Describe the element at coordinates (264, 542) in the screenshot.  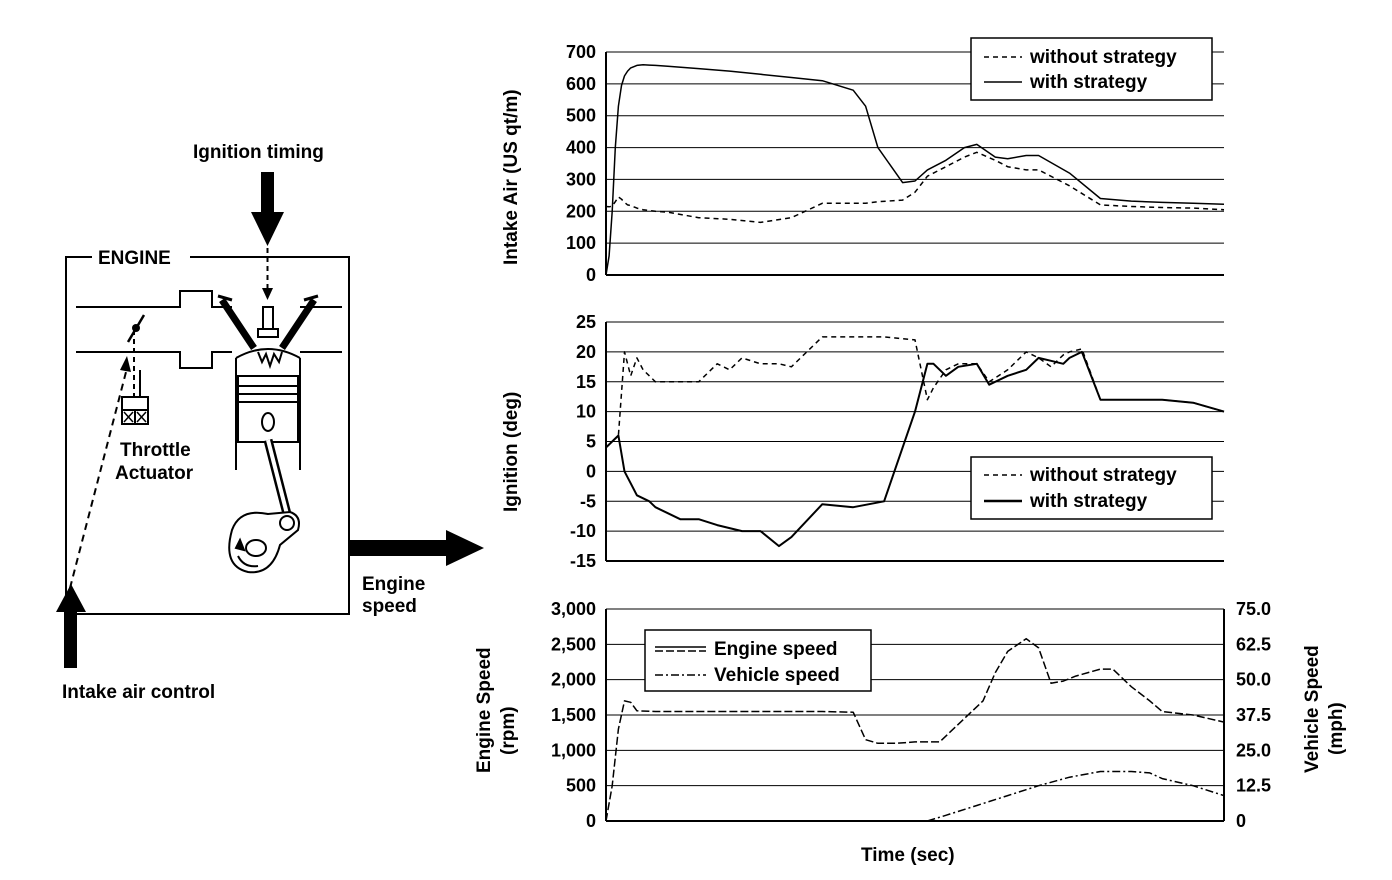
I see `crankshaft` at that location.